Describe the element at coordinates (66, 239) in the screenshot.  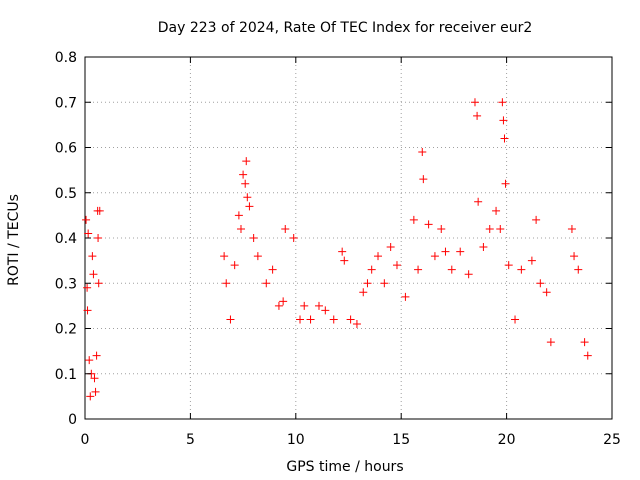
I see `y-tick-label: 0.4` at that location.